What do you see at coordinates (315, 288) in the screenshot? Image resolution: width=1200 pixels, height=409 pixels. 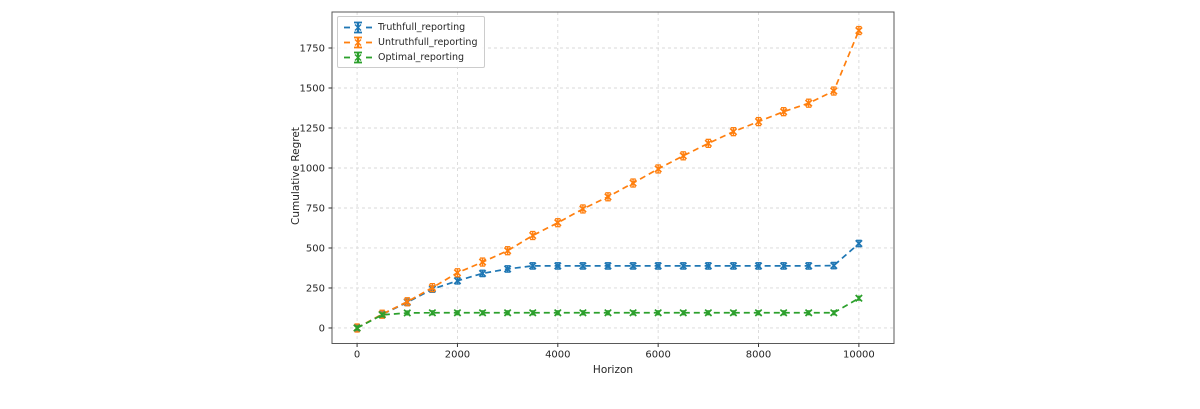 I see `y-tick-label: 250` at bounding box center [315, 288].